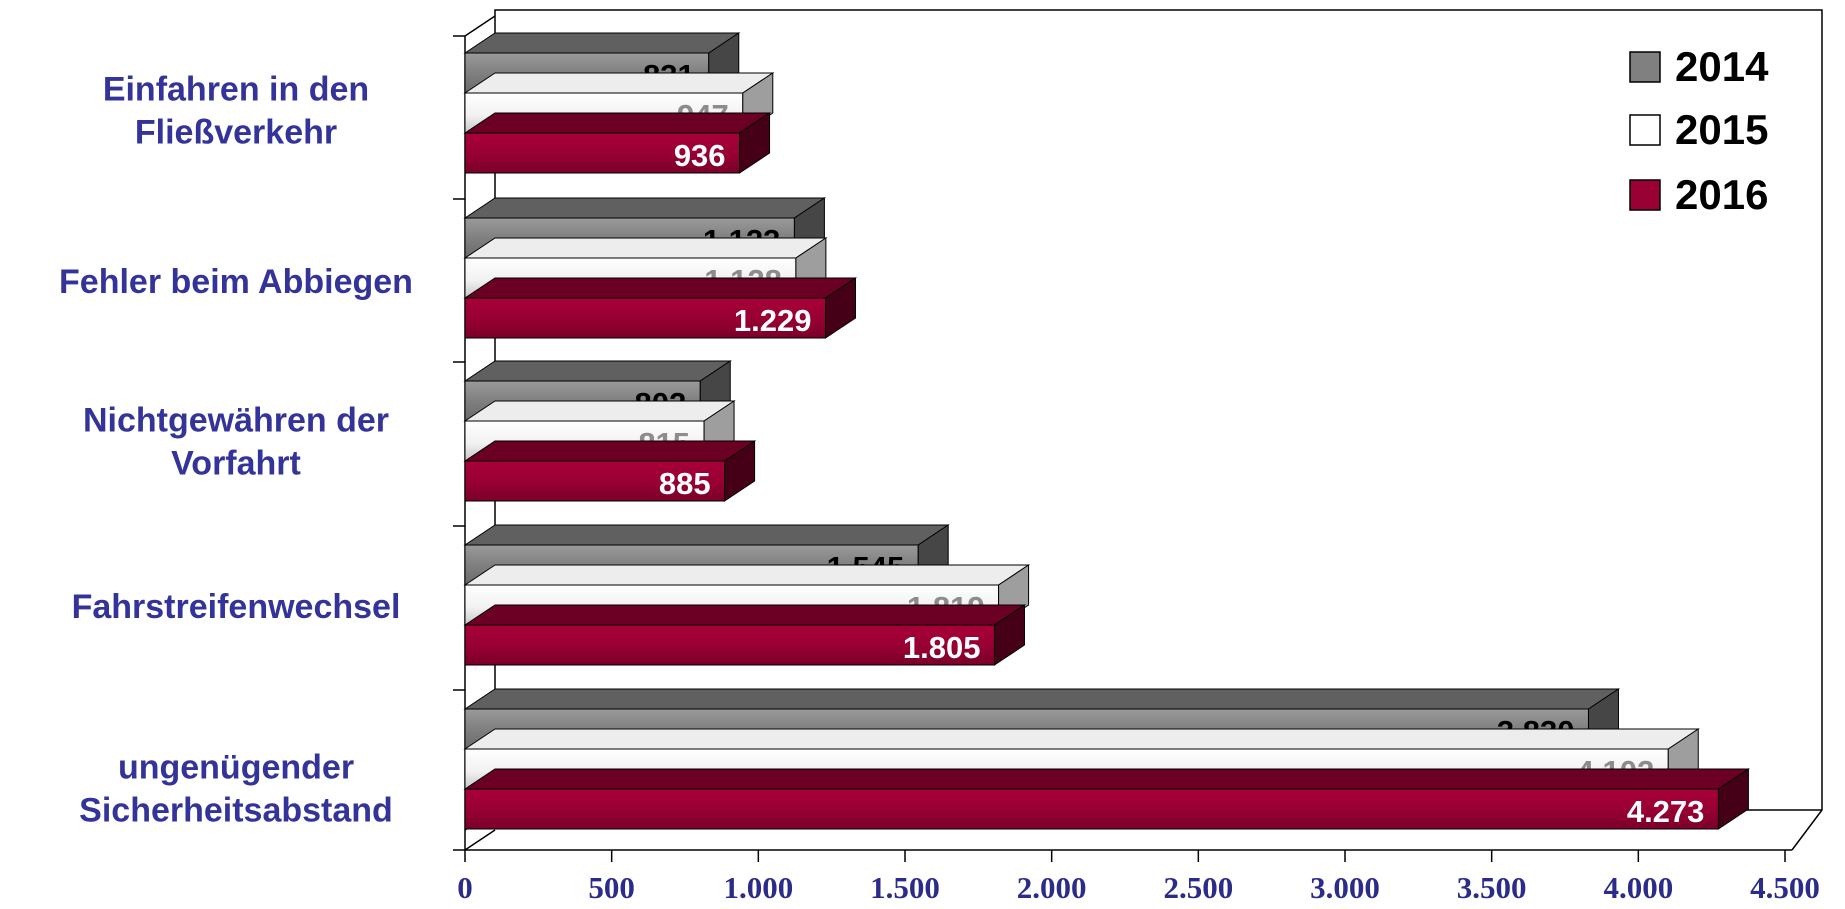  What do you see at coordinates (700, 155) in the screenshot?
I see `data-label: 936` at bounding box center [700, 155].